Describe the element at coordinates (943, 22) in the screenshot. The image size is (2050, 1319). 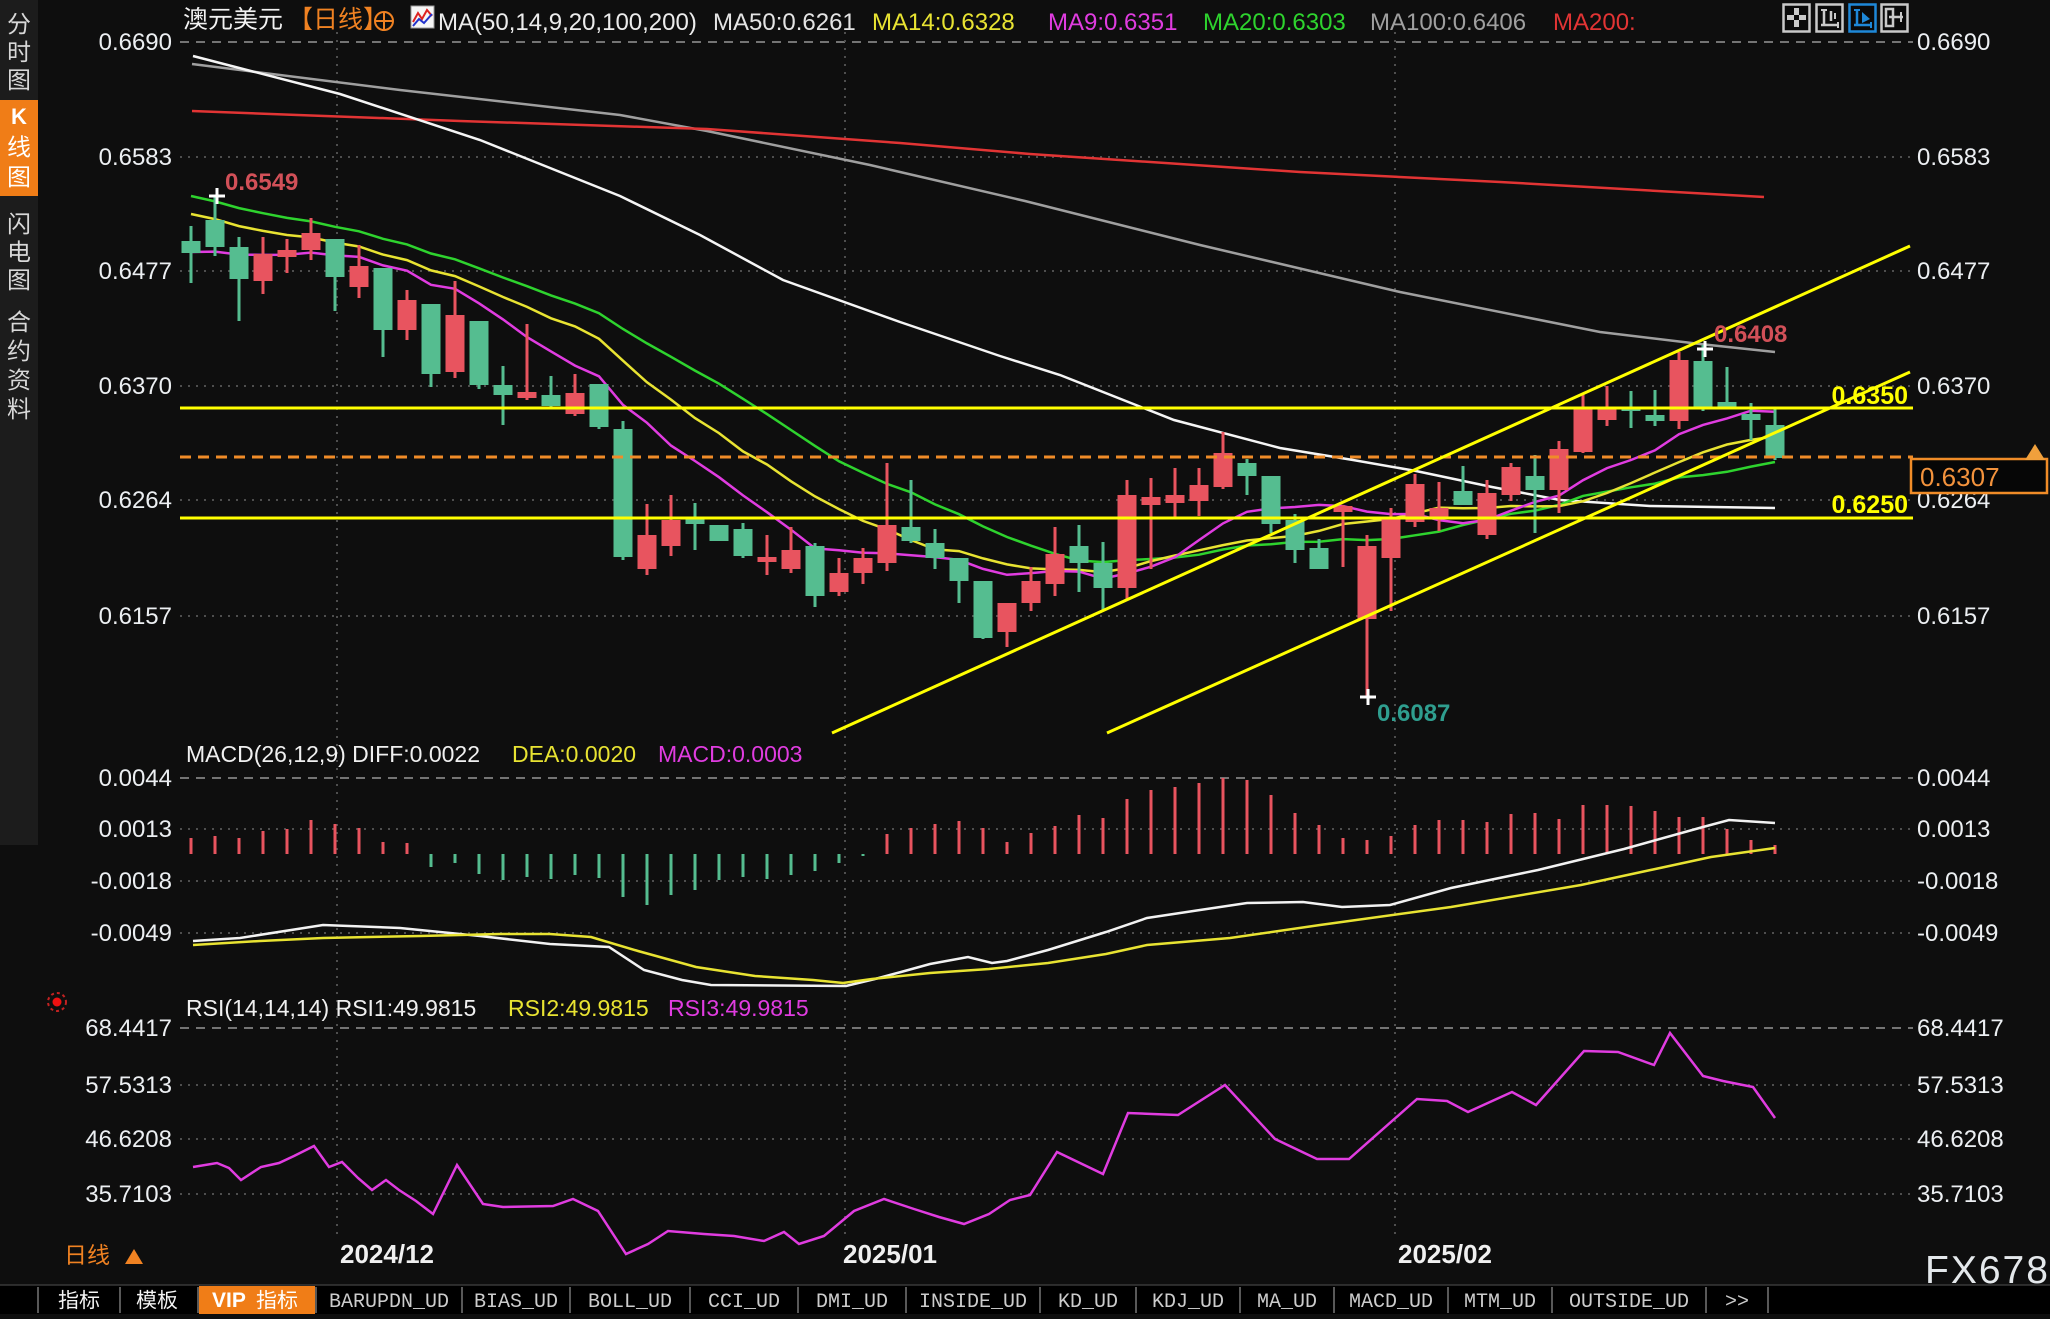
I see `svg-text: MA14:0.6328` at that location.